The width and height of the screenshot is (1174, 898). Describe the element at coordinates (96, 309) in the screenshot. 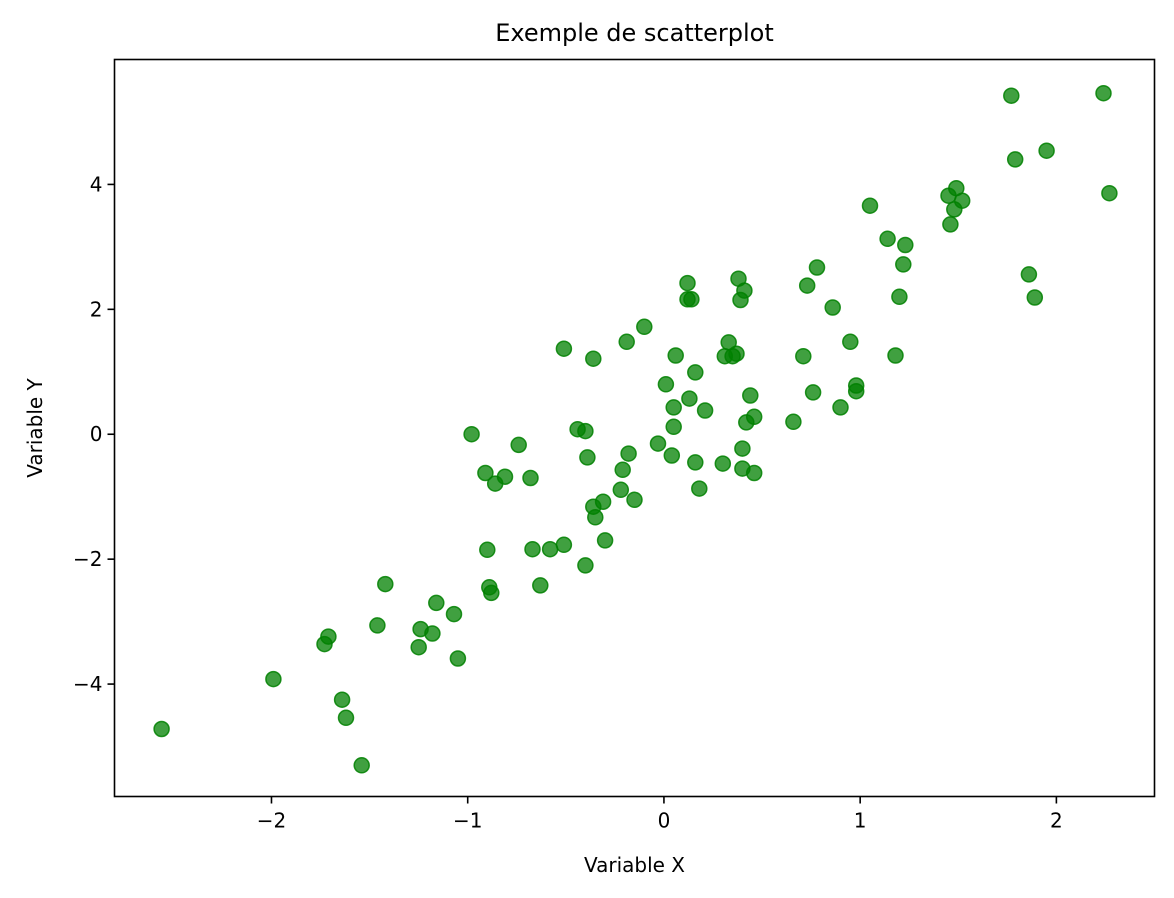

I see `y-tick-label: 2` at that location.